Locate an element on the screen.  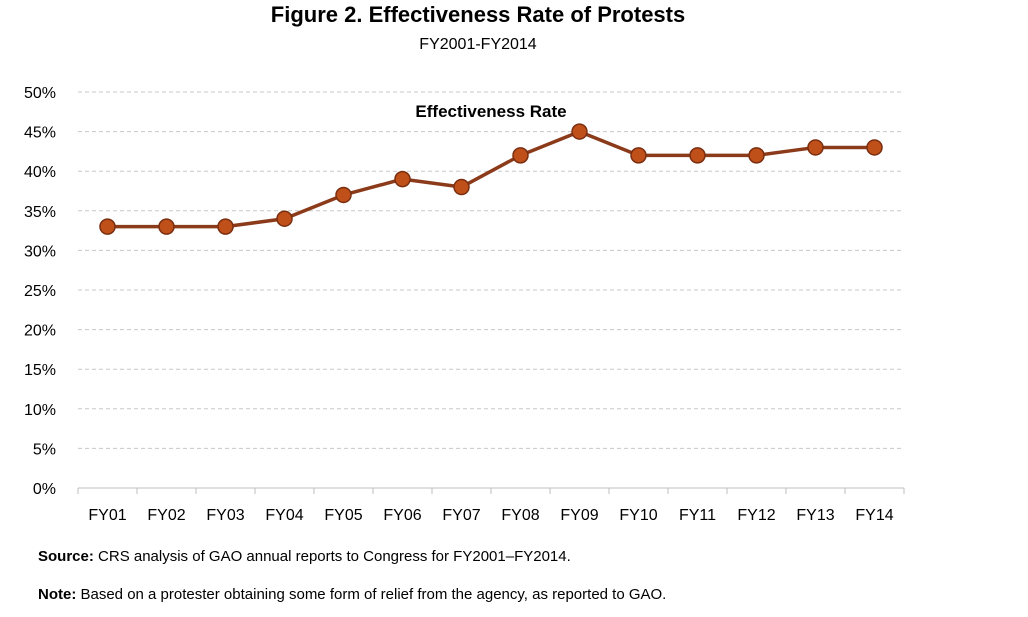
x-tick-label: FY11 is located at coordinates (697, 515).